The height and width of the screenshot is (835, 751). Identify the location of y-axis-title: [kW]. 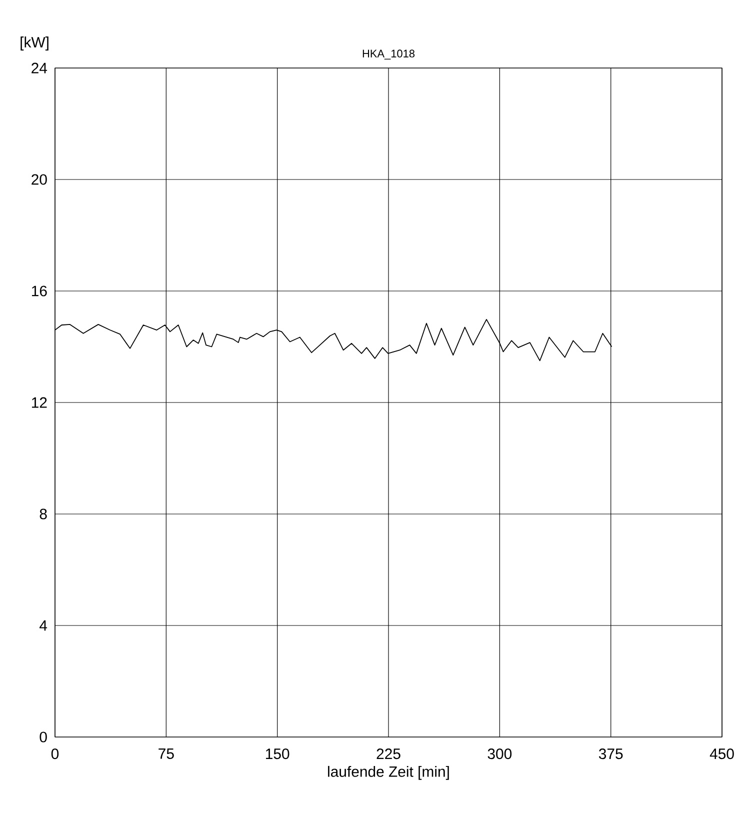
(34, 43).